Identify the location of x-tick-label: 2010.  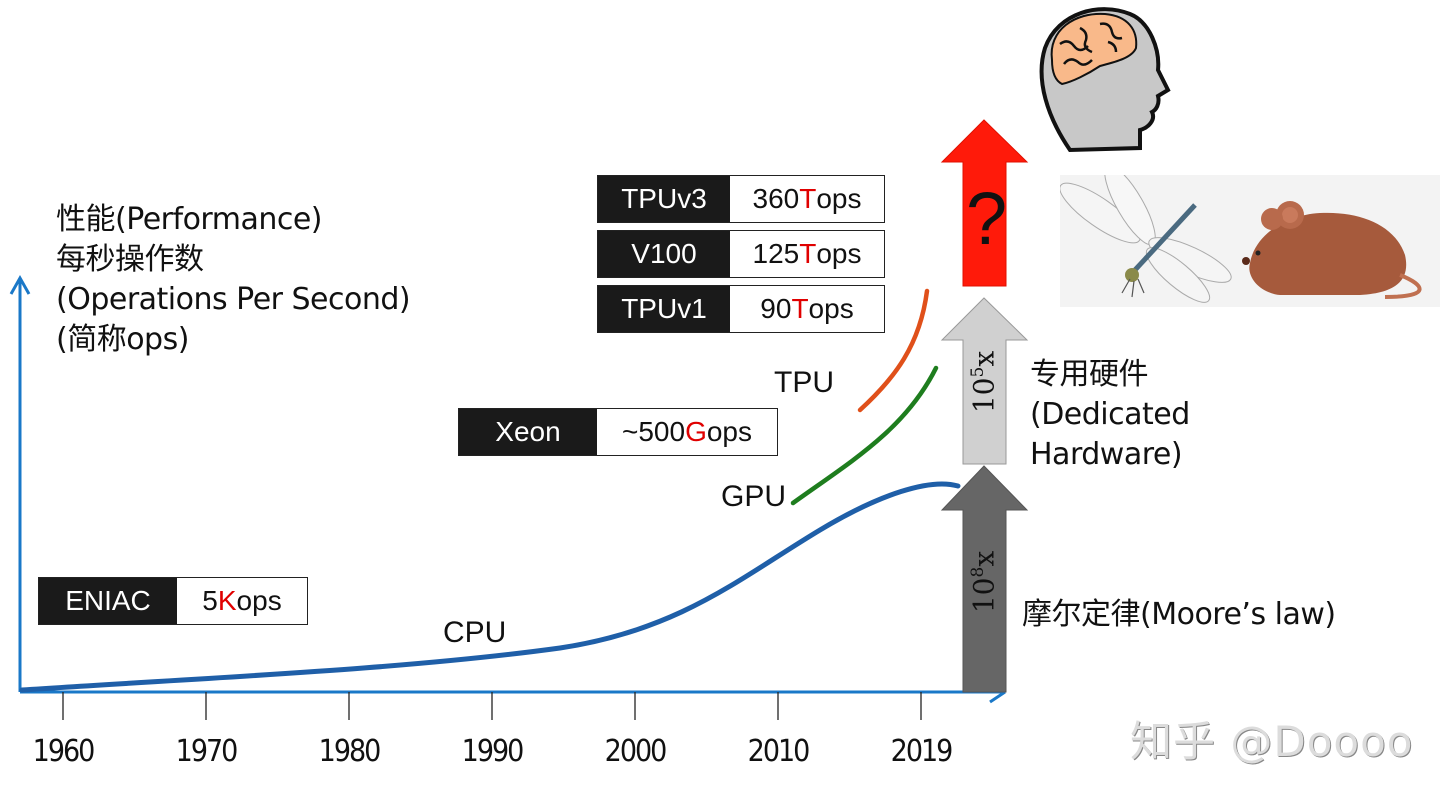
(779, 751).